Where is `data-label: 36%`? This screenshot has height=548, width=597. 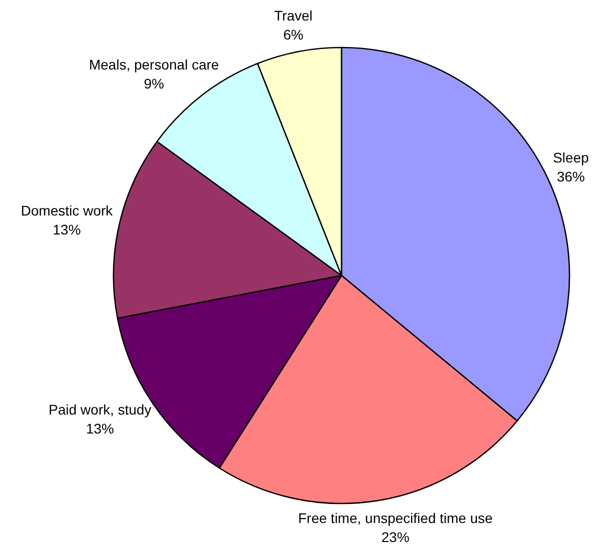
data-label: 36% is located at coordinates (570, 176).